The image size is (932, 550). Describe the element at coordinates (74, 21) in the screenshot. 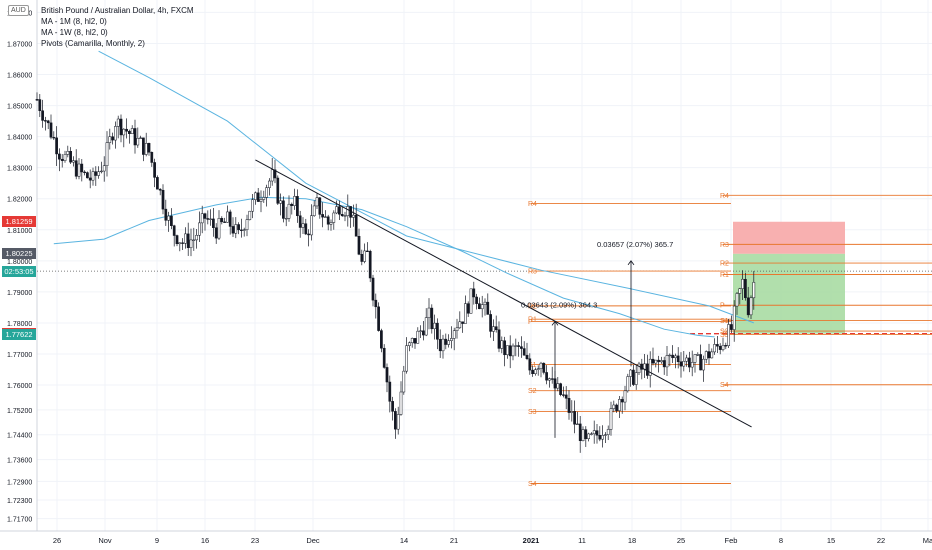

I see `legend-ma-monthly: MA - 1M (8, hl2, 0)` at that location.